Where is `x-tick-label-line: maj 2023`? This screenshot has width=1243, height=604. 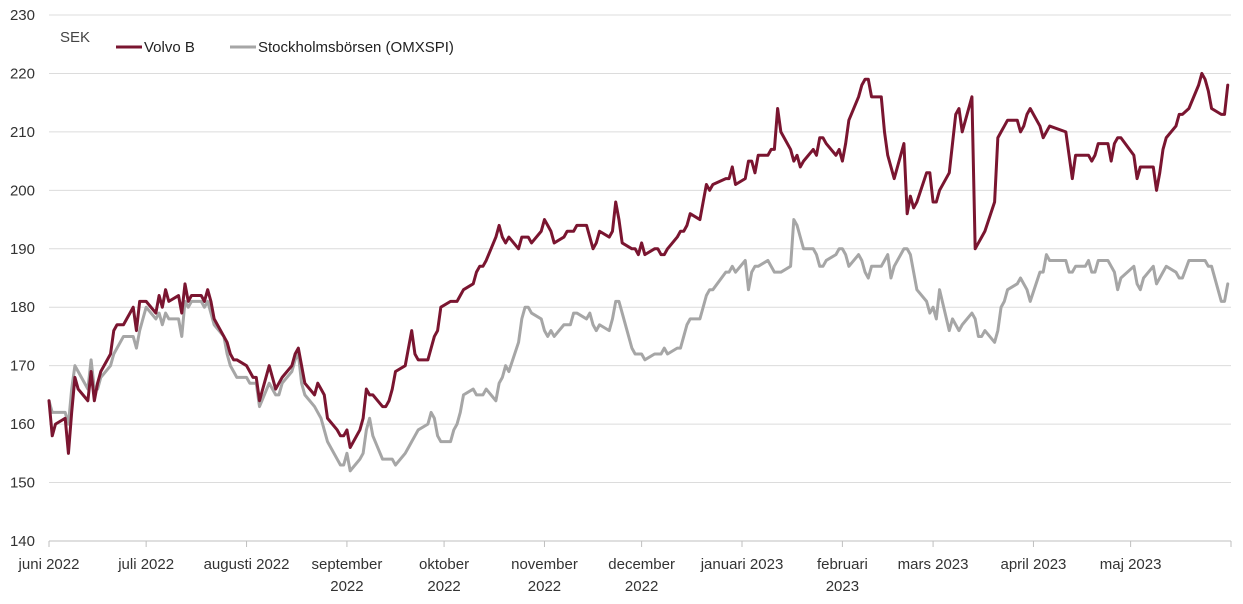 x-tick-label-line: maj 2023 is located at coordinates (1131, 564).